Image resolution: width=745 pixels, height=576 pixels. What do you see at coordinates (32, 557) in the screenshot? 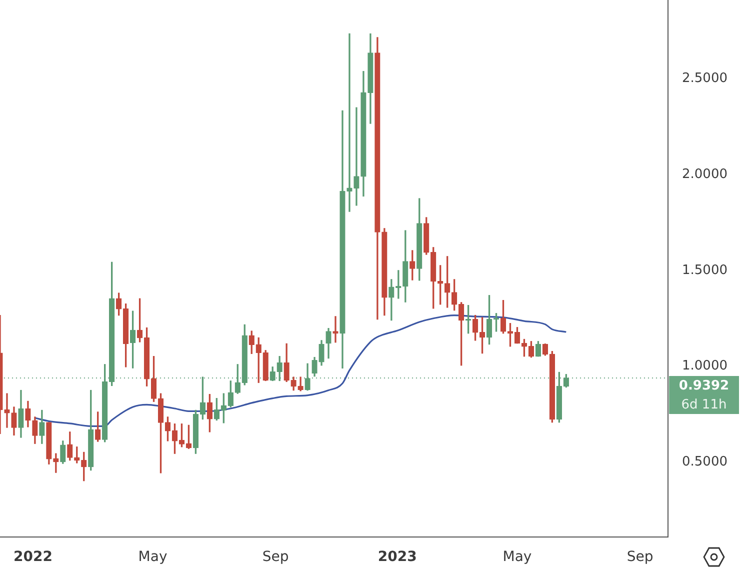
I see `x-tick-label: 2022` at bounding box center [32, 557].